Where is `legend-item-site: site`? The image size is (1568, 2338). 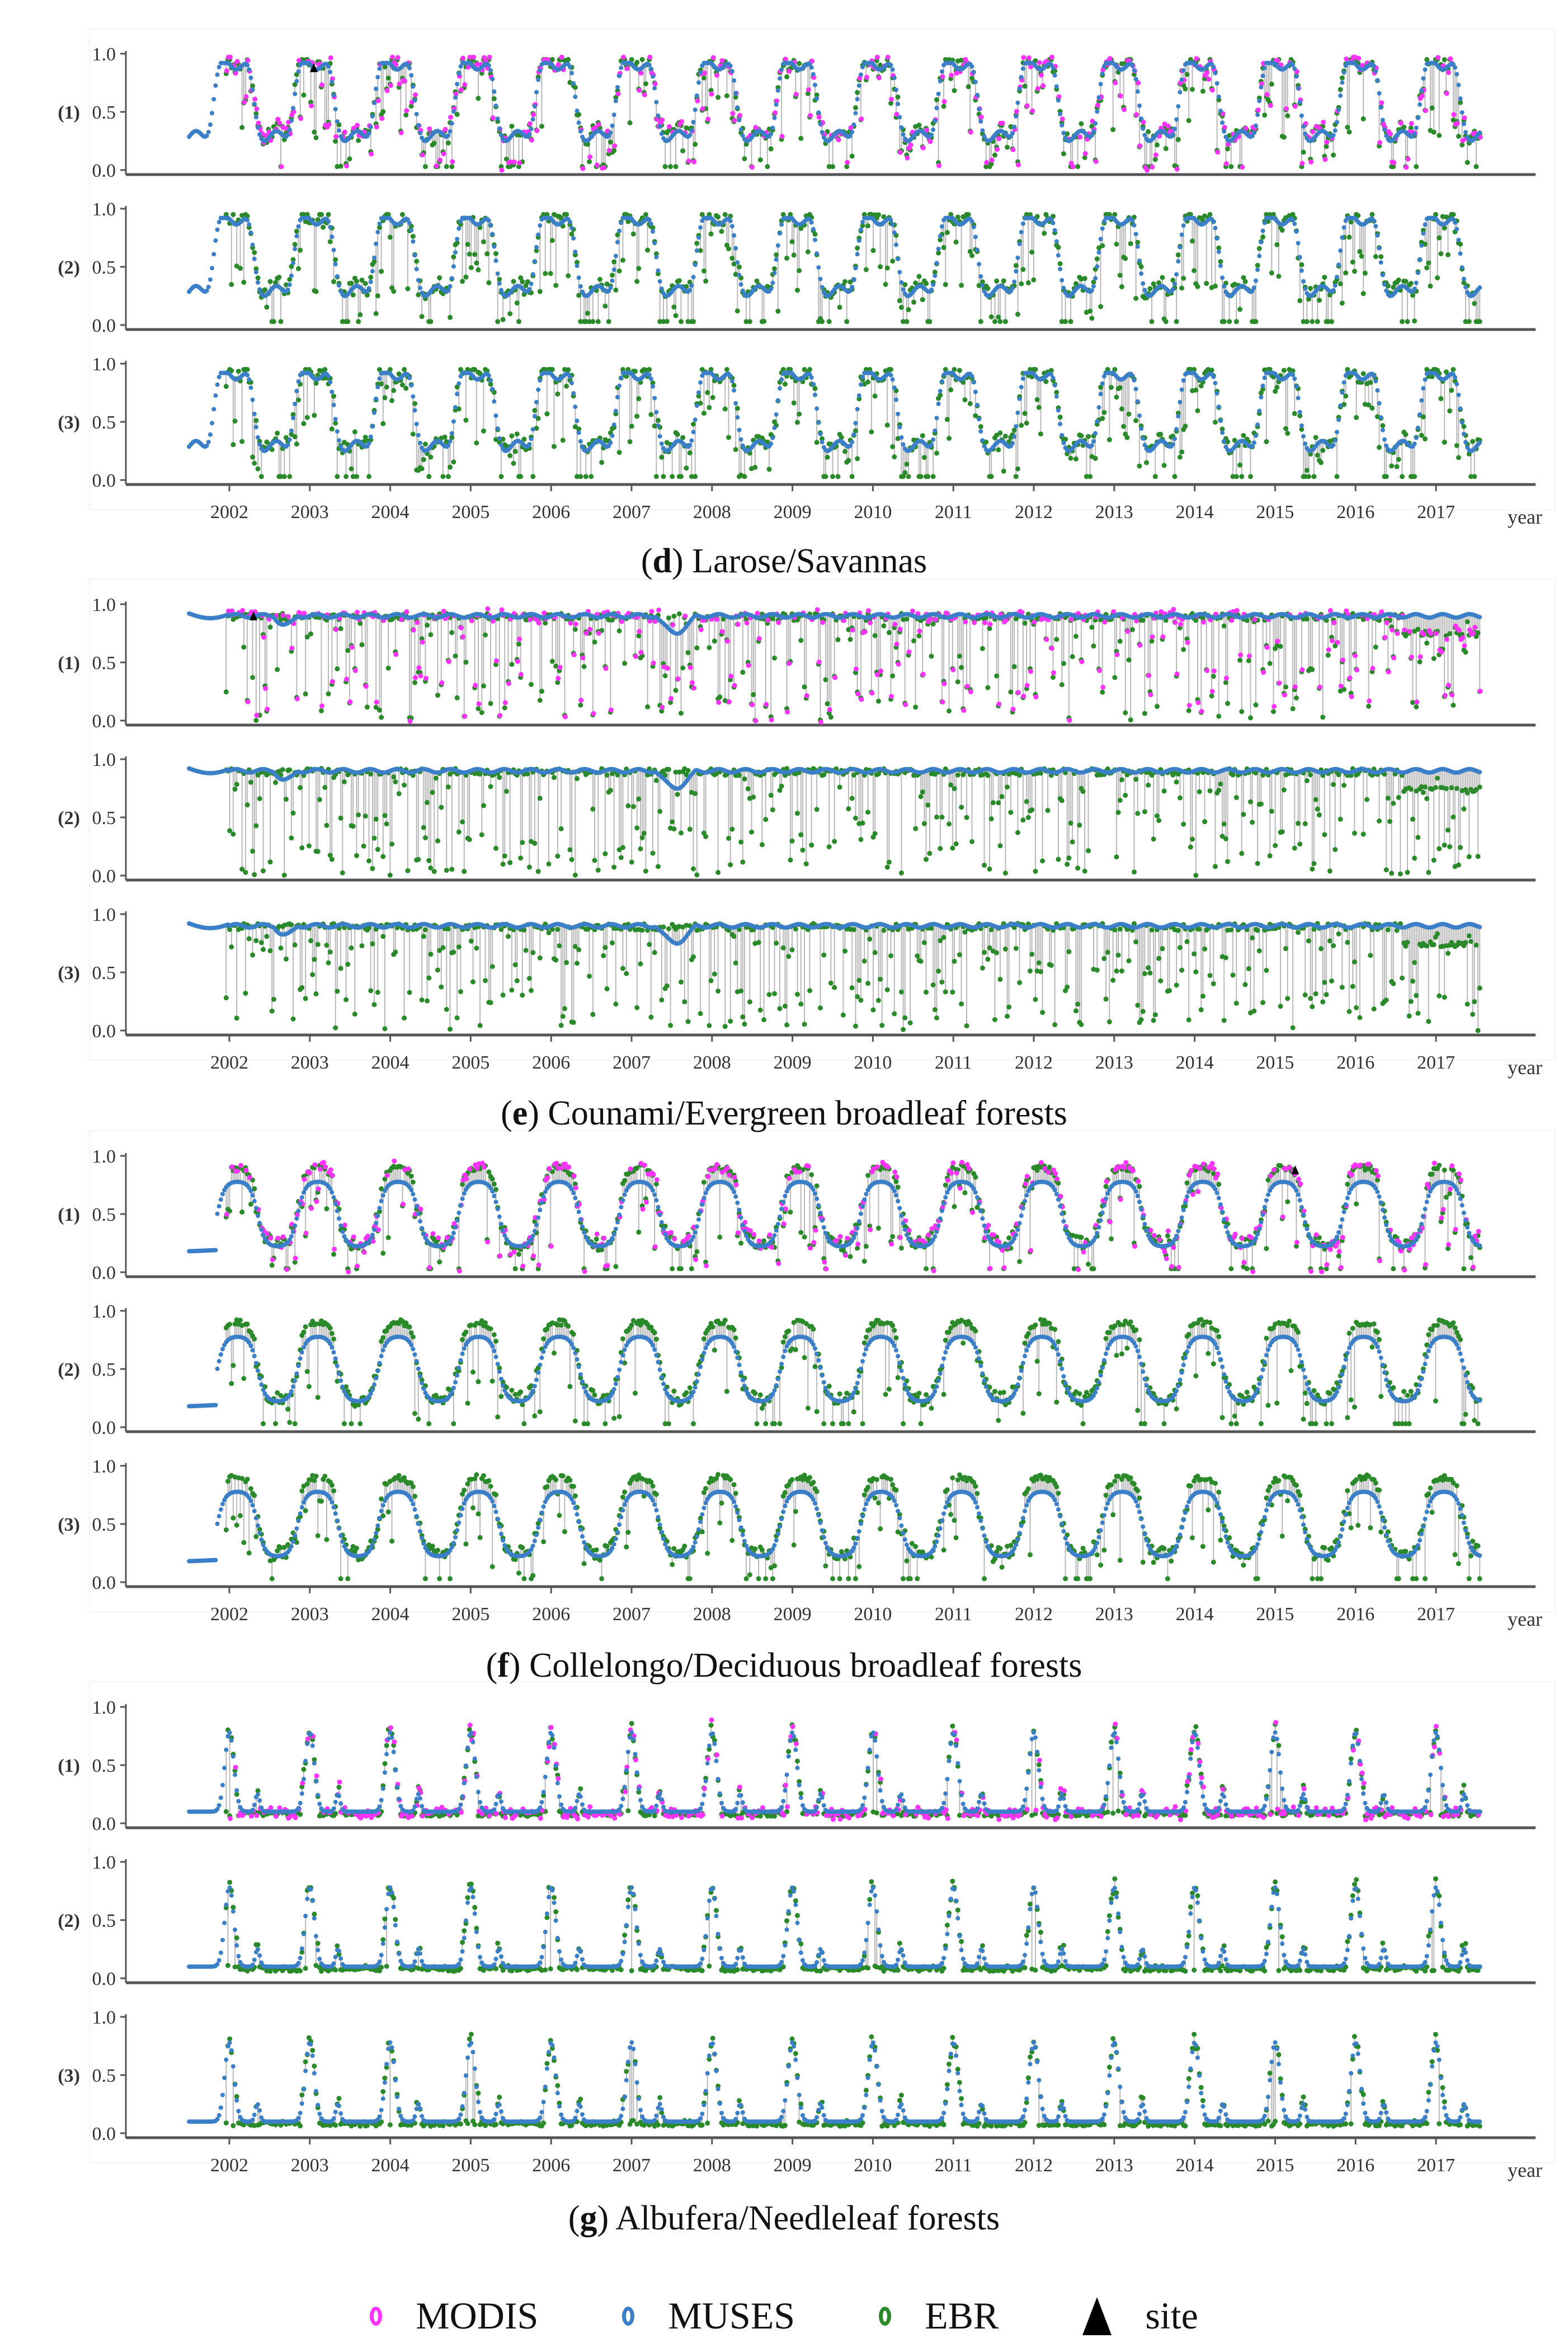 legend-item-site: site is located at coordinates (1140, 2316).